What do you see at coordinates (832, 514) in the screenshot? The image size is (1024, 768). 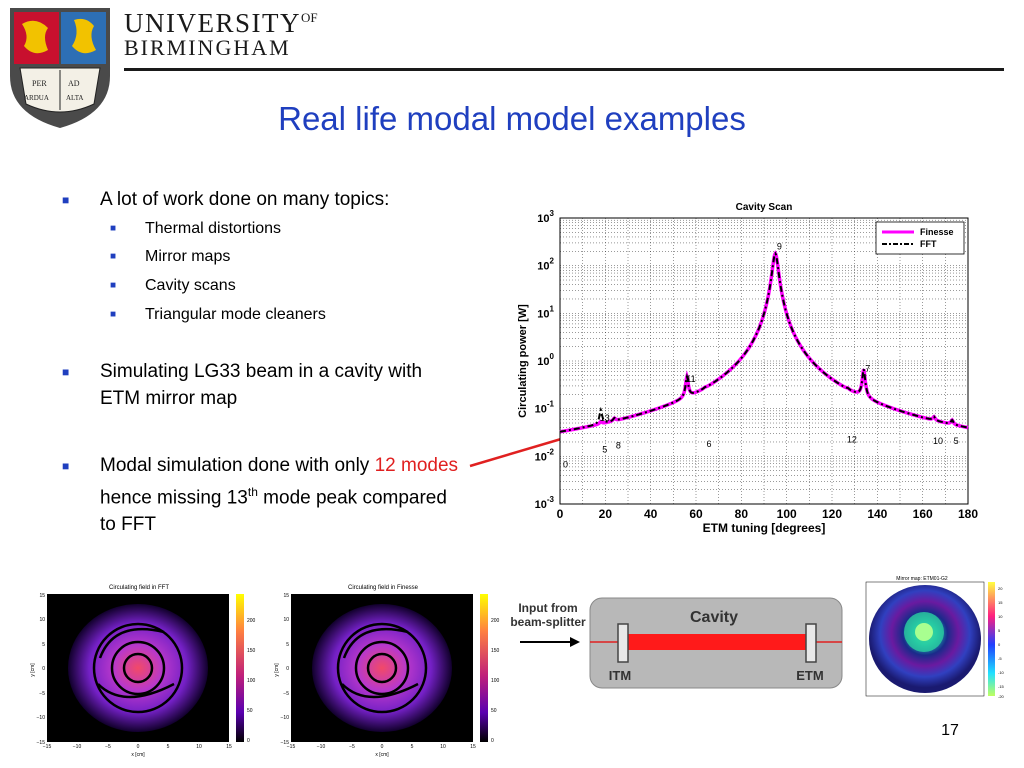 I see `x-tick-label: 120` at bounding box center [832, 514].